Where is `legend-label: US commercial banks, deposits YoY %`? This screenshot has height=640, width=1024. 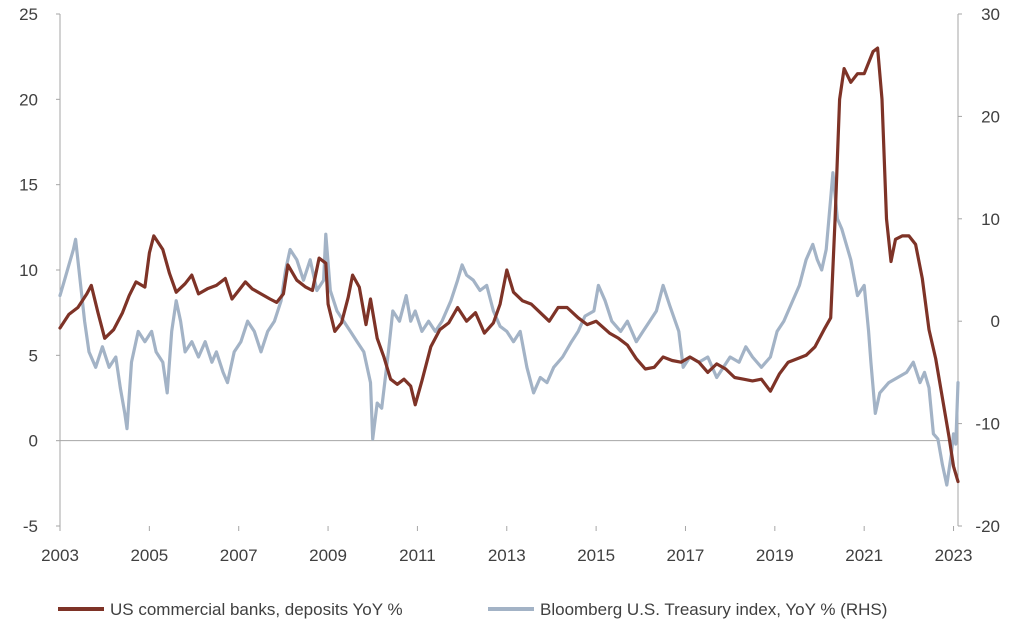
legend-label: US commercial banks, deposits YoY % is located at coordinates (256, 609).